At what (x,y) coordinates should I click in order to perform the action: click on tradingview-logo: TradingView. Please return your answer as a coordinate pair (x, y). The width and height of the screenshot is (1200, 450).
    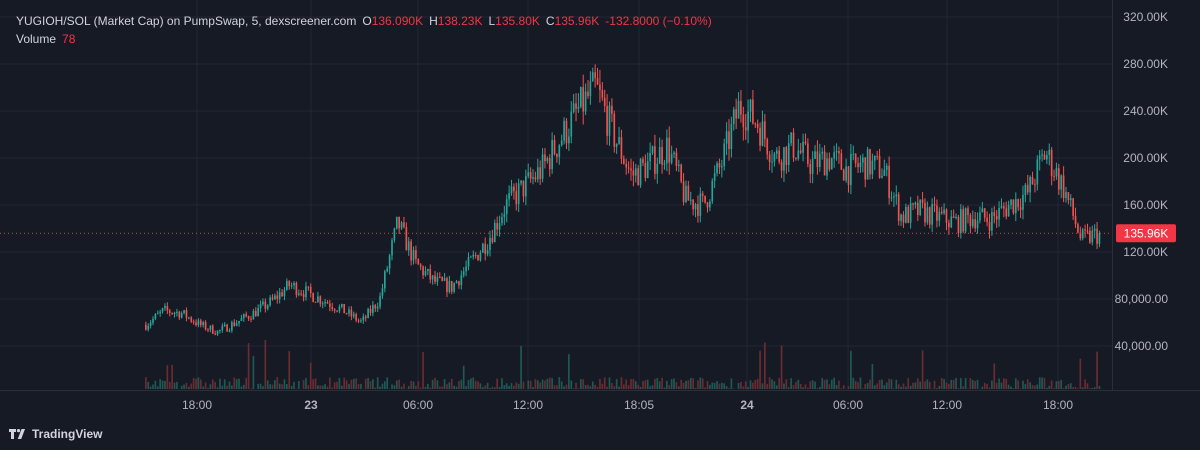
    Looking at the image, I should click on (55, 434).